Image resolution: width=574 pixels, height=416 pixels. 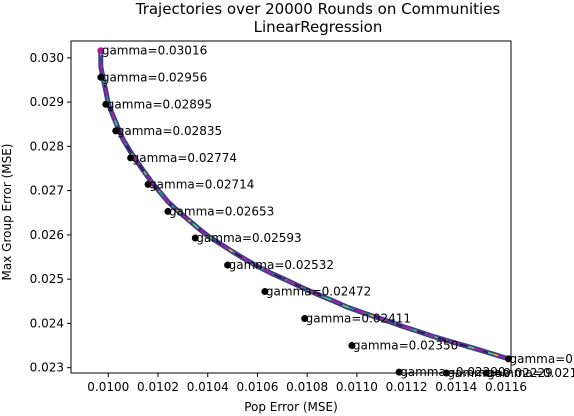 What do you see at coordinates (47, 368) in the screenshot?
I see `y-tick-label: 0.023` at bounding box center [47, 368].